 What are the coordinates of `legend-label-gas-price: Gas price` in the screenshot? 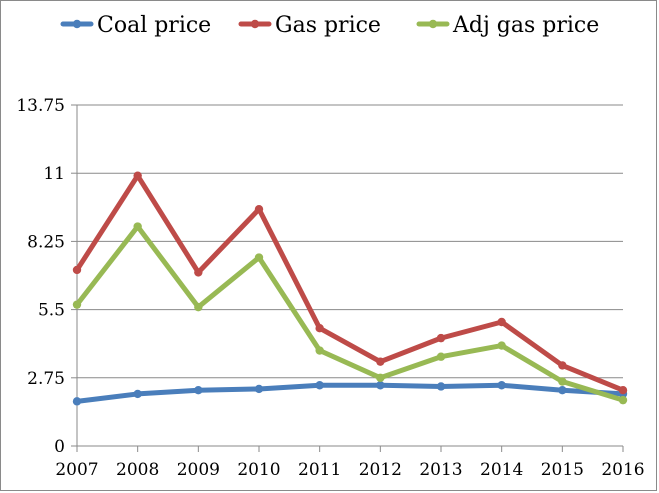 It's located at (328, 25).